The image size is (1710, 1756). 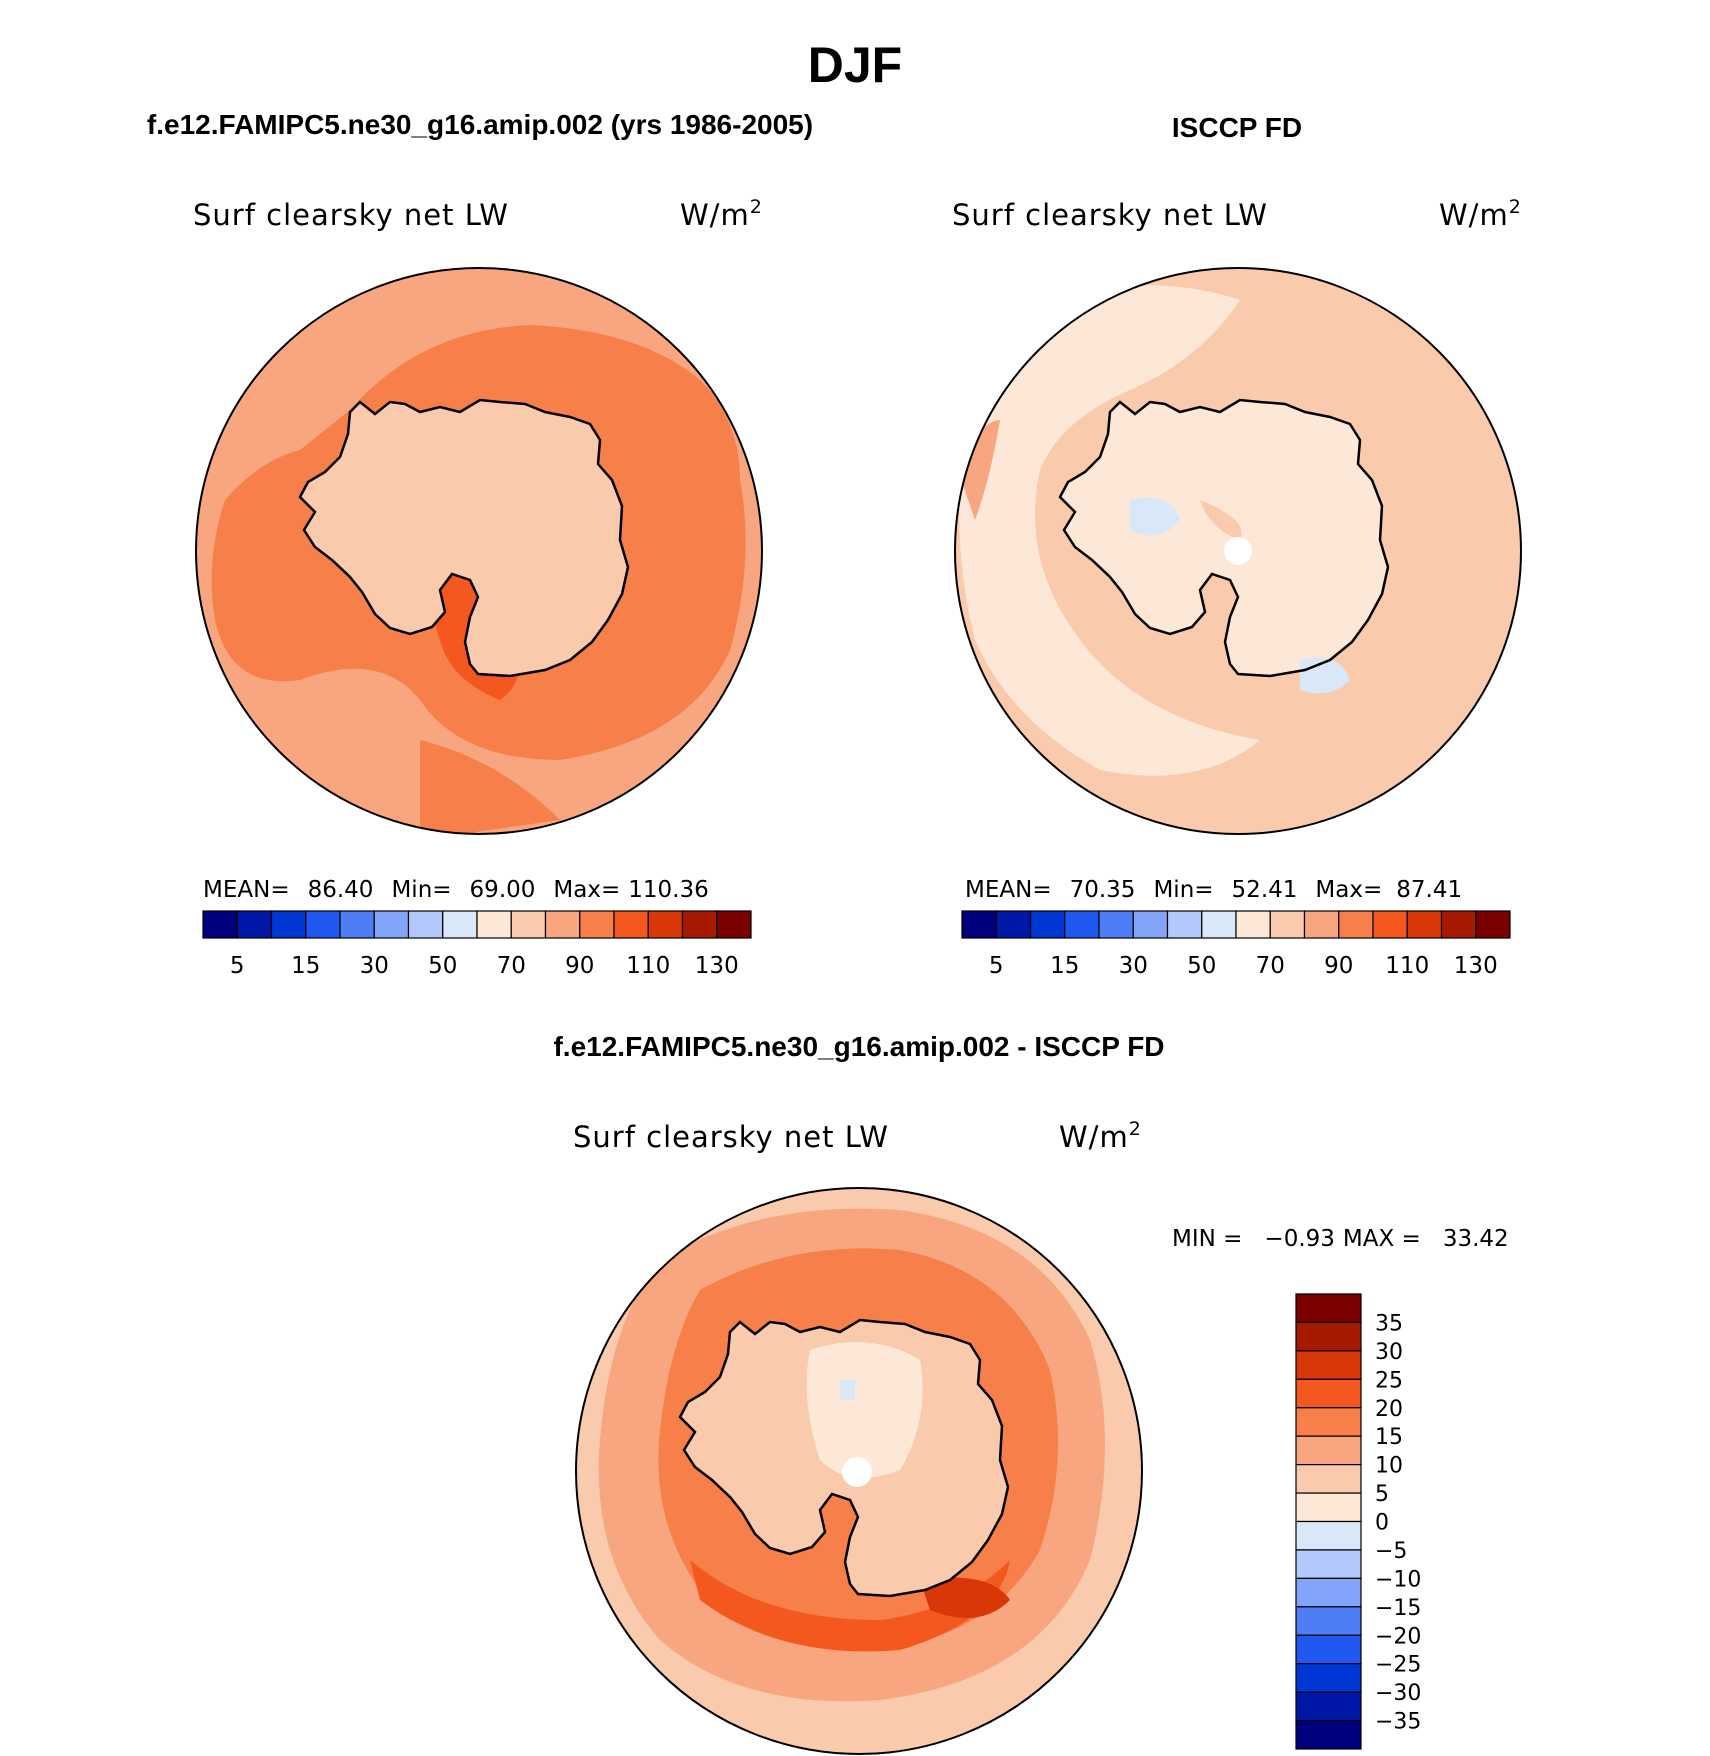 I want to click on stats-line: MIN = −0.93 MAX = 33.42, so click(x=1340, y=1239).